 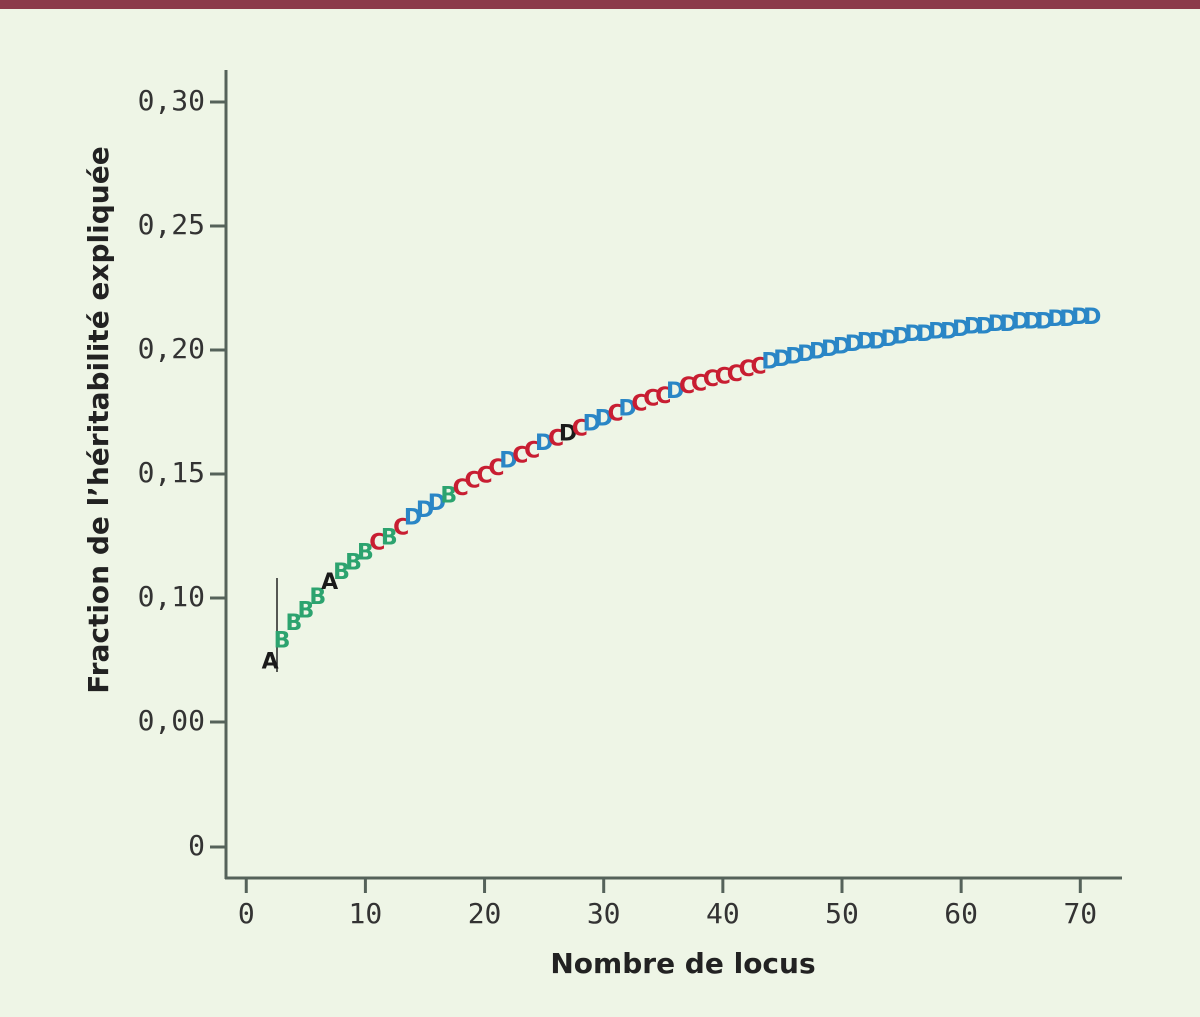 What do you see at coordinates (682, 963) in the screenshot?
I see `x-axis-title: Nombre de locus` at bounding box center [682, 963].